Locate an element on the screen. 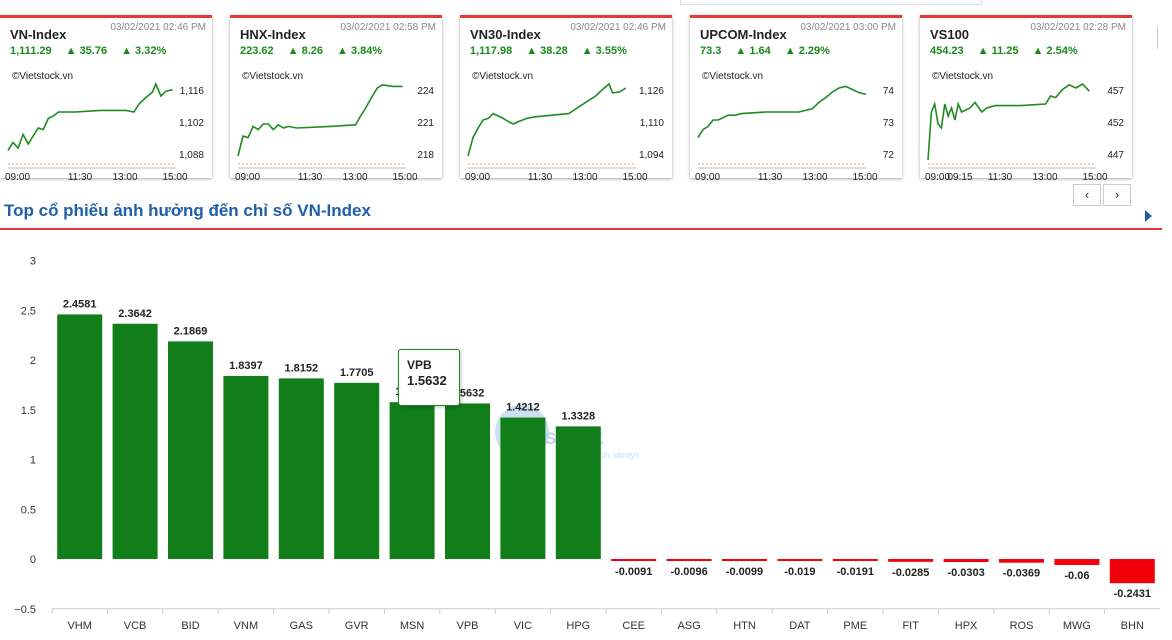 This screenshot has width=1172, height=640. y-tick-label: 1,088 is located at coordinates (191, 155).